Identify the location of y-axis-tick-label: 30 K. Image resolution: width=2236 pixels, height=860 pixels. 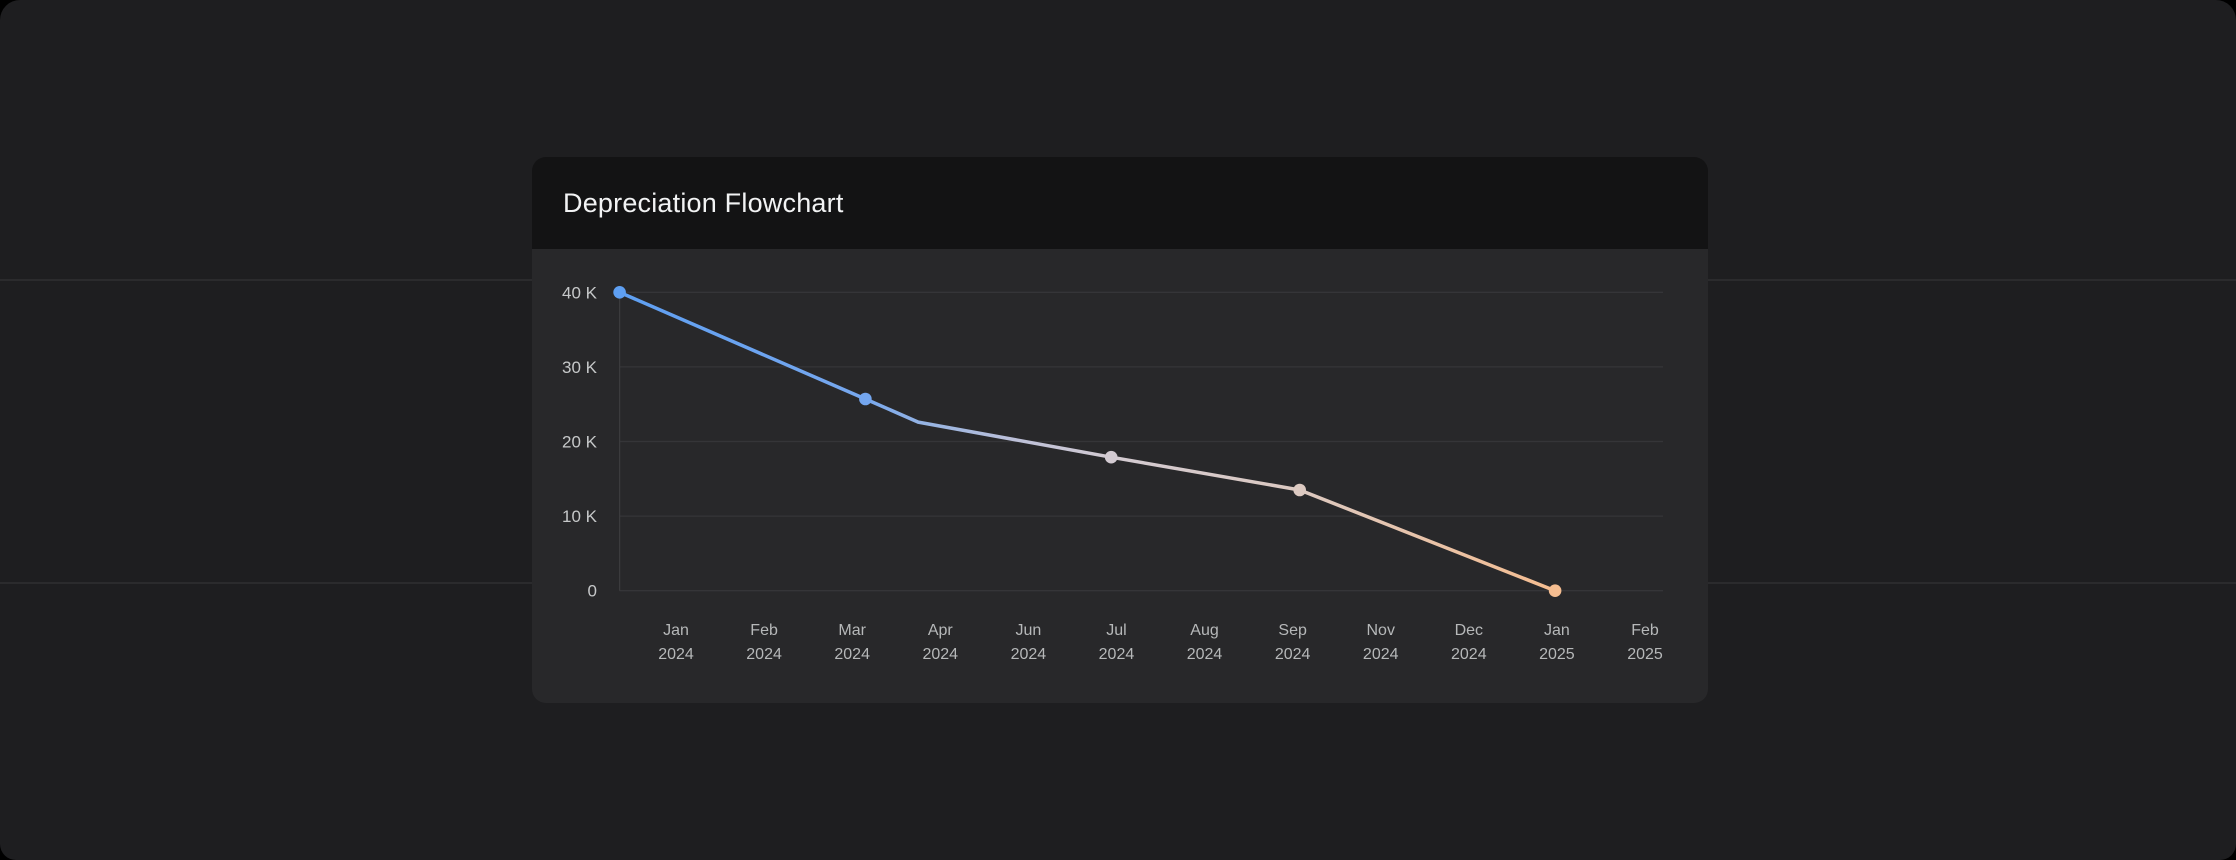
(580, 367).